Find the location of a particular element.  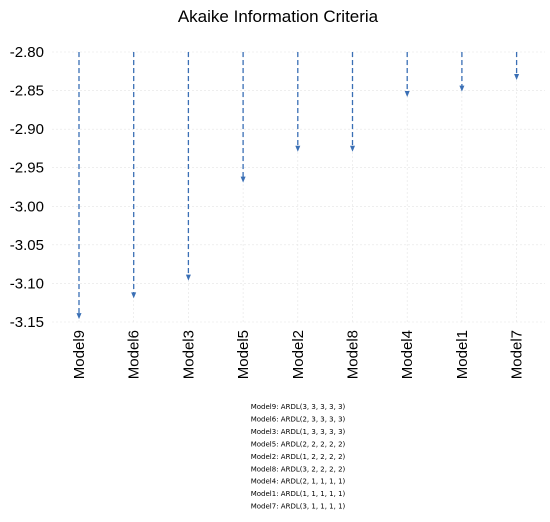

model-spec-note: Model5: ARDL(2, 2, 2, 2, 2) is located at coordinates (298, 444).